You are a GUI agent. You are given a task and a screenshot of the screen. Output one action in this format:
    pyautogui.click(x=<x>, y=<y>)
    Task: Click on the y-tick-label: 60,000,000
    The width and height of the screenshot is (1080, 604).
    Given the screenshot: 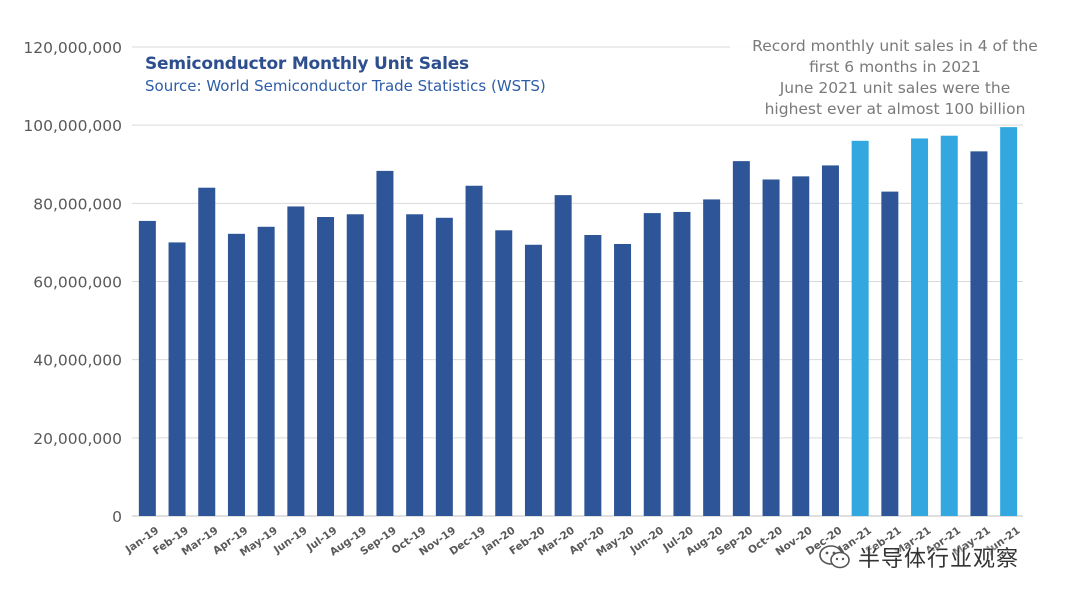 What is the action you would take?
    pyautogui.click(x=77, y=283)
    